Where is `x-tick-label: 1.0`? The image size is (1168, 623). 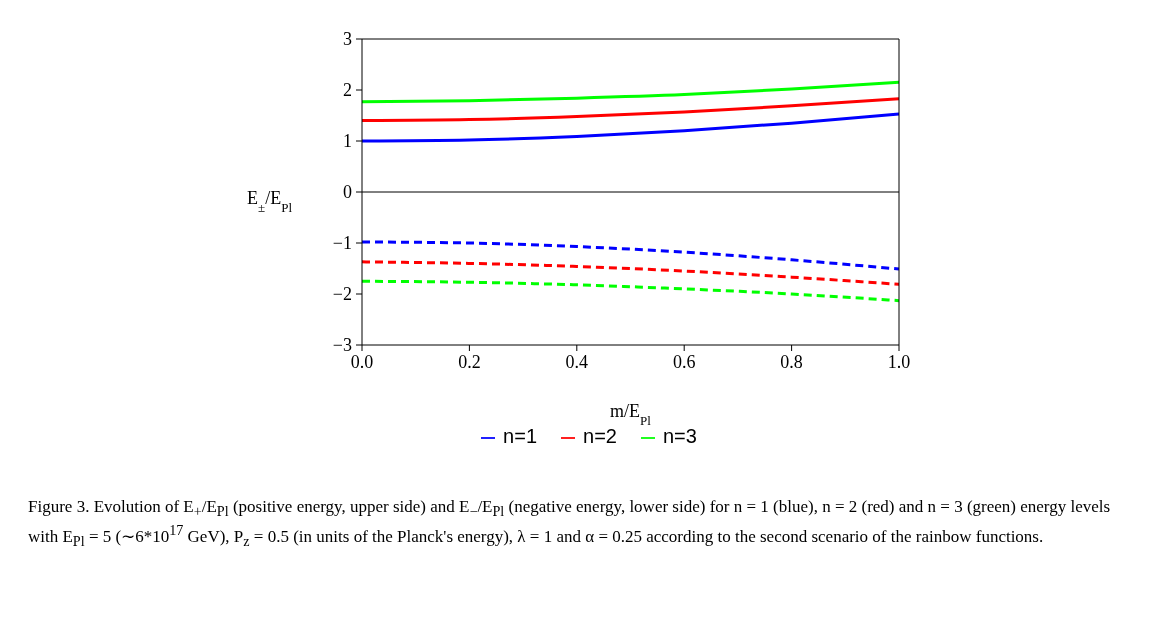
x-tick-label: 1.0 is located at coordinates (899, 361).